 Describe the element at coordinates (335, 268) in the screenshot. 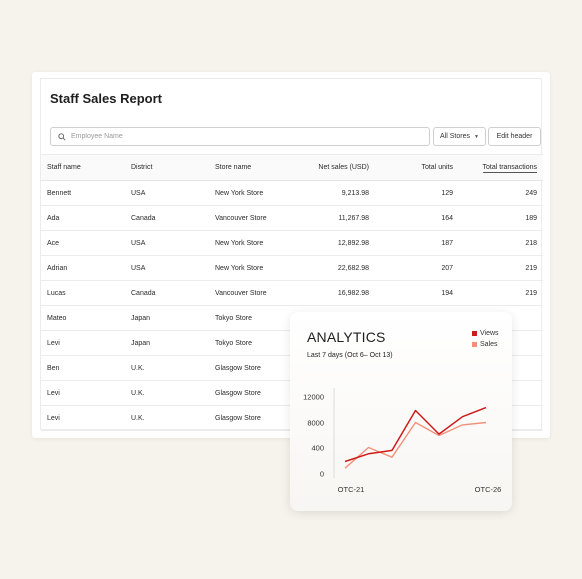

I see `cell-net-sales: 22,682.98` at that location.